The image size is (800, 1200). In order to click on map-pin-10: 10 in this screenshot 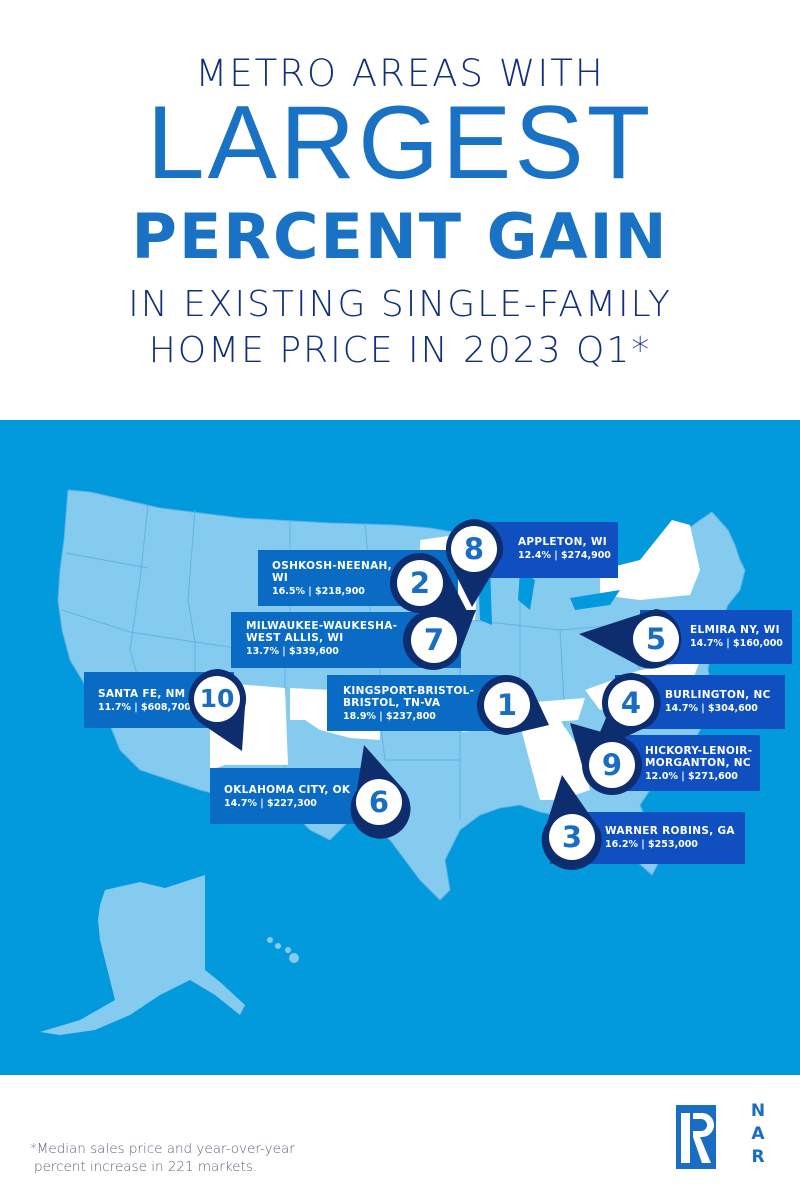, I will do `click(217, 710)`.